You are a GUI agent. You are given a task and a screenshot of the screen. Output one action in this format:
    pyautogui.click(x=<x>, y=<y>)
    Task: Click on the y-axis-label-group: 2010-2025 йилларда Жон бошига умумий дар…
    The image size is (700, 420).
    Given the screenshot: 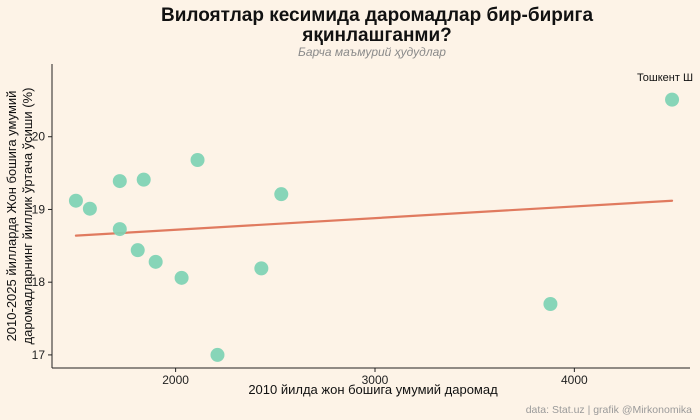 What is the action you would take?
    pyautogui.click(x=19, y=216)
    